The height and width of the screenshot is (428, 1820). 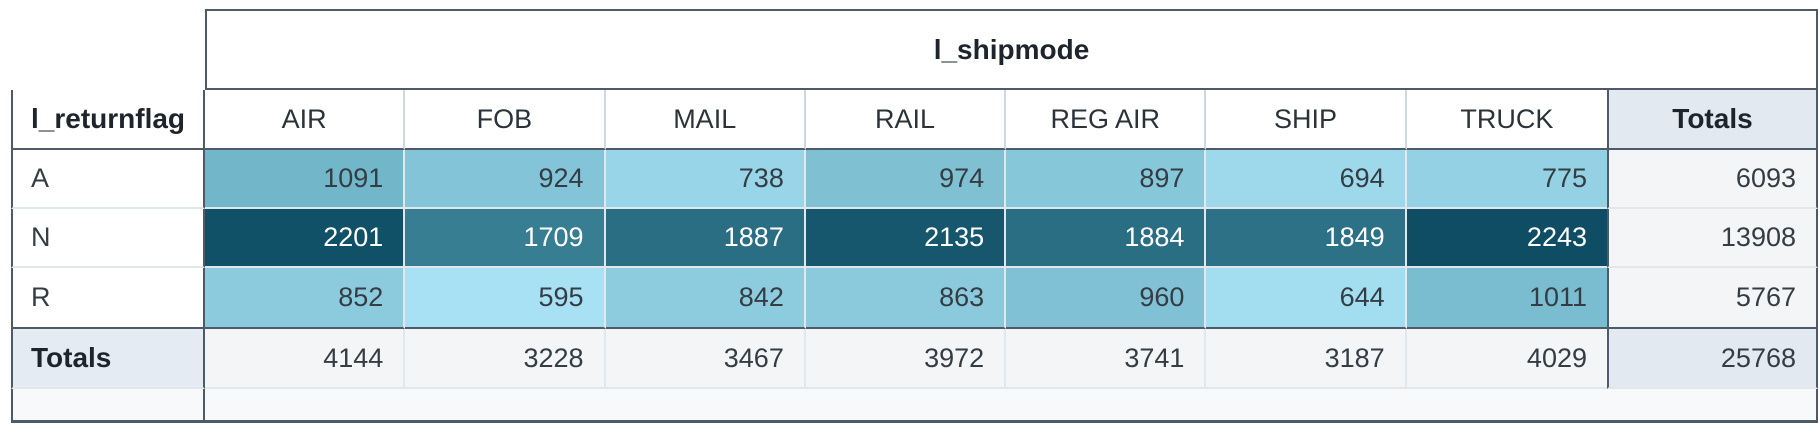 What do you see at coordinates (305, 120) in the screenshot?
I see `column-header-cell: AIR` at bounding box center [305, 120].